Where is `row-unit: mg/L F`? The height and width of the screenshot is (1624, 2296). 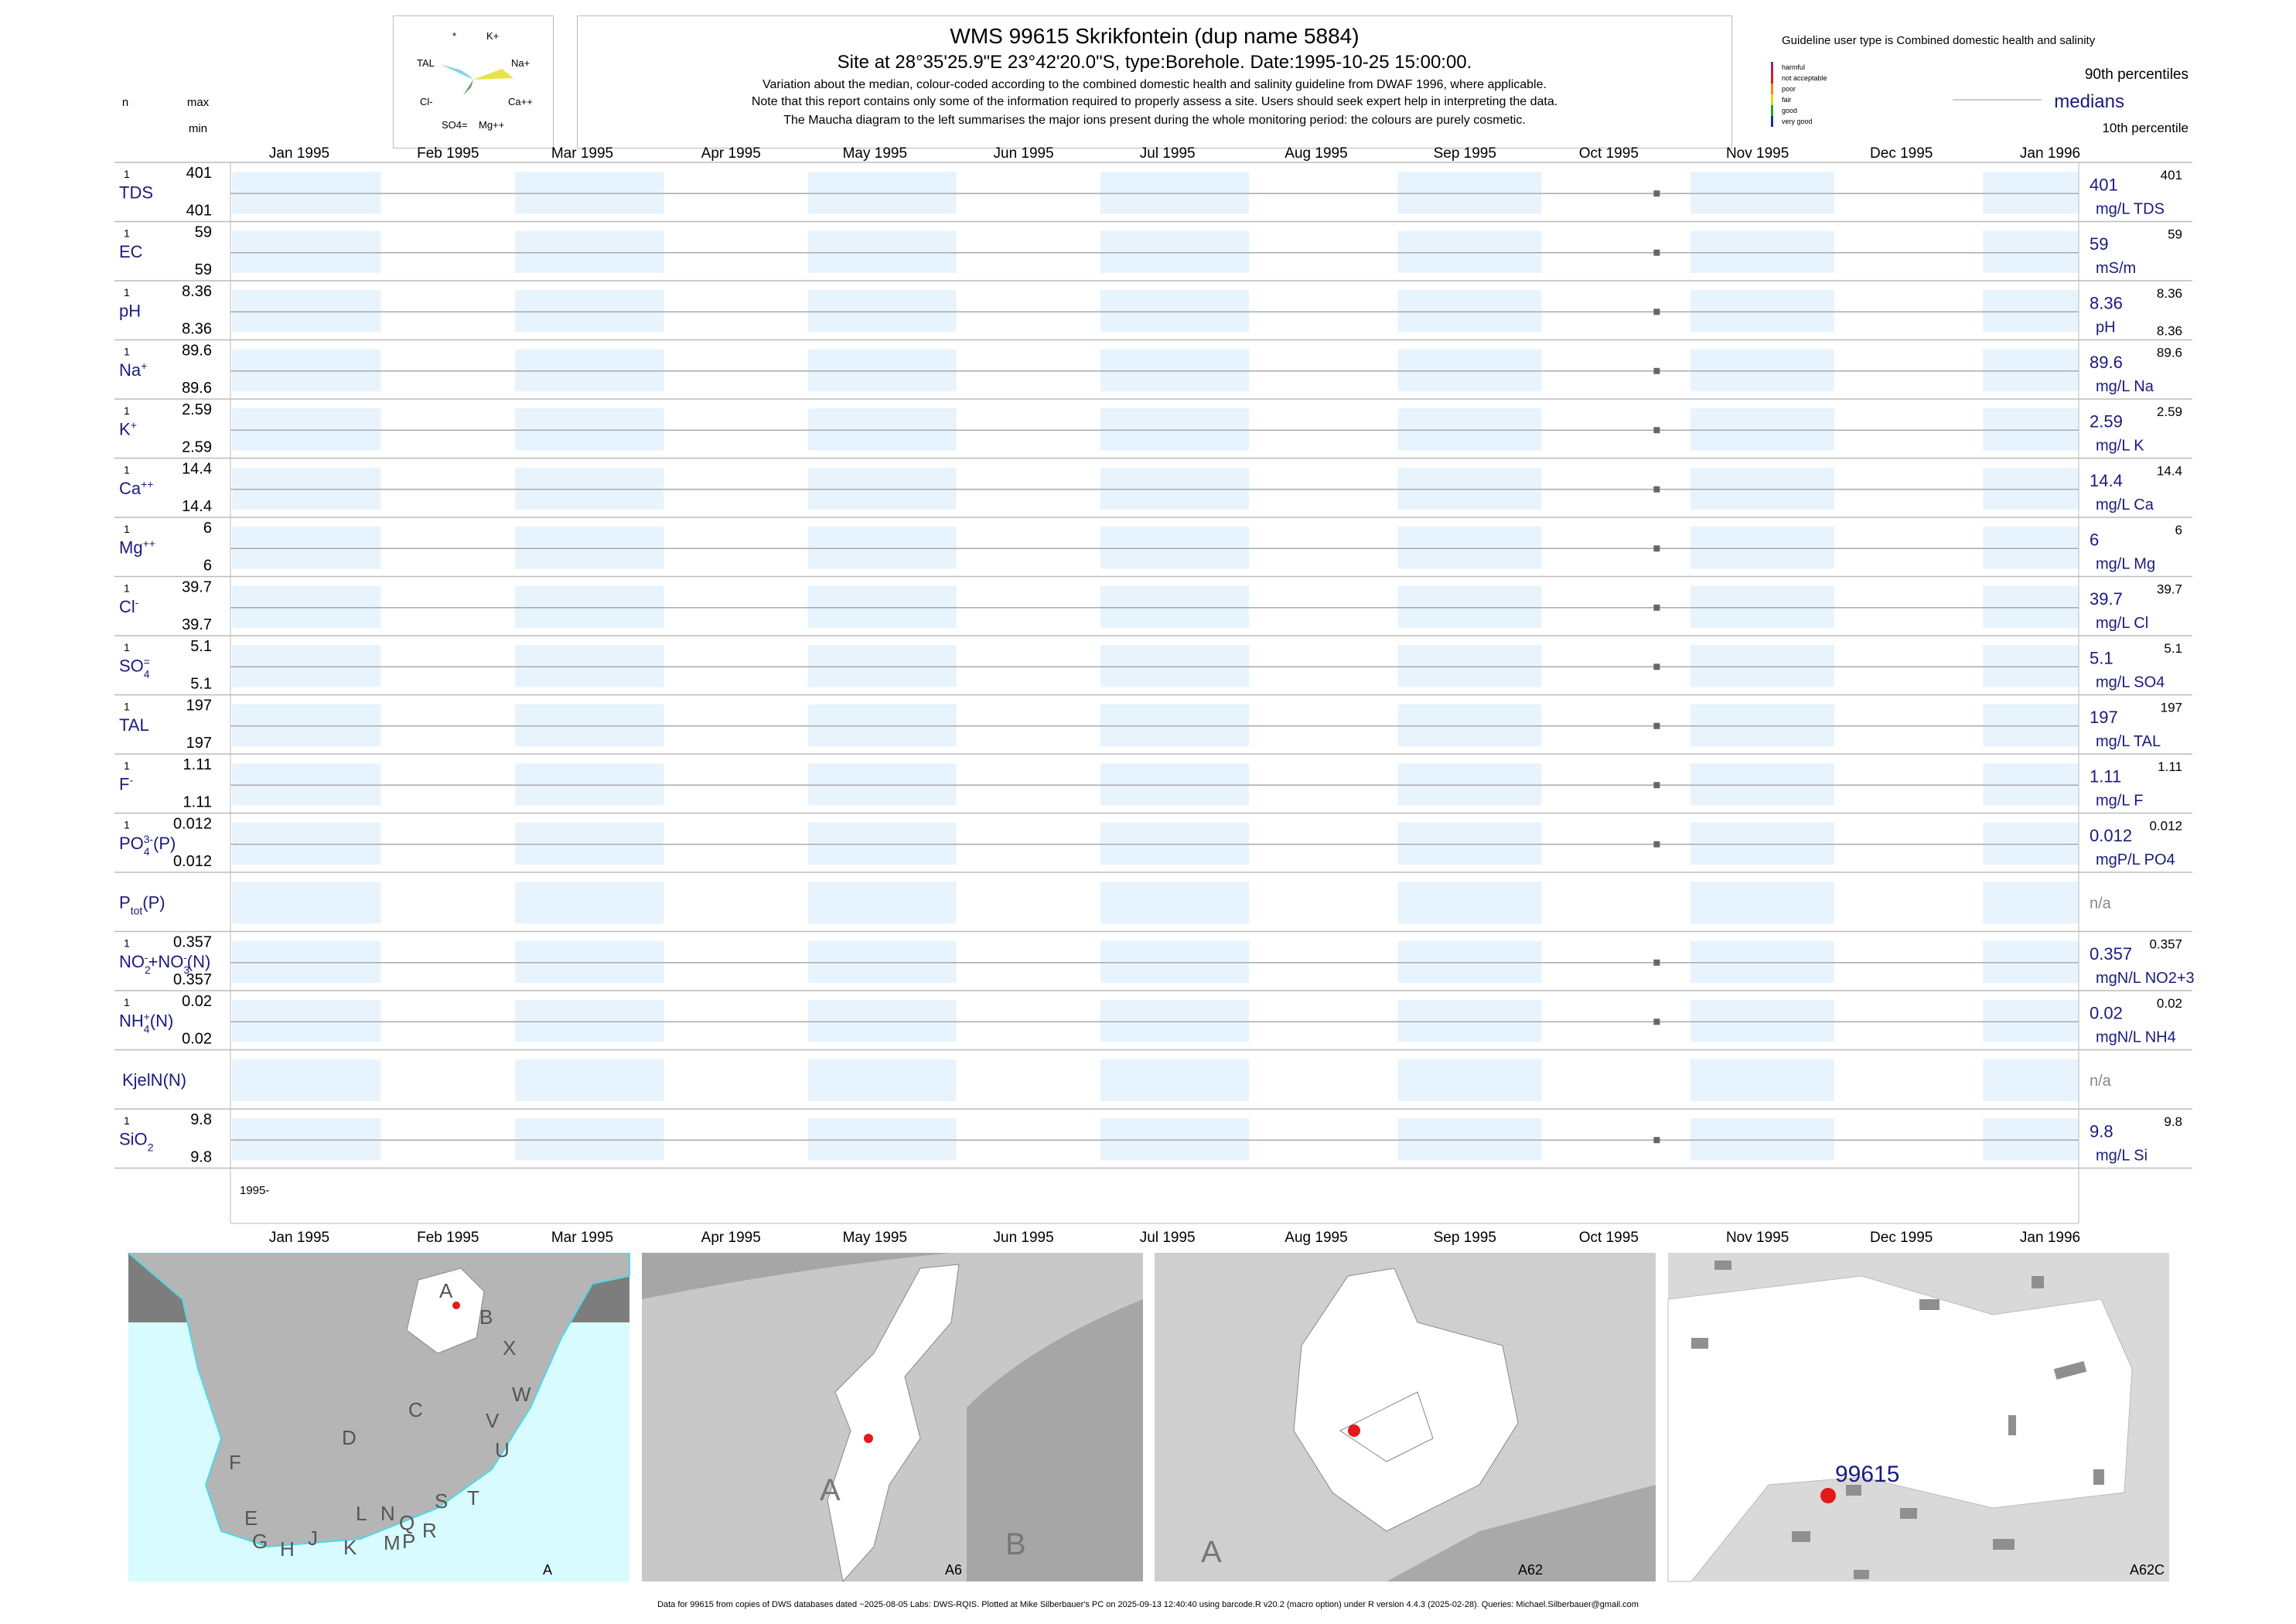
row-unit: mg/L F is located at coordinates (2120, 801).